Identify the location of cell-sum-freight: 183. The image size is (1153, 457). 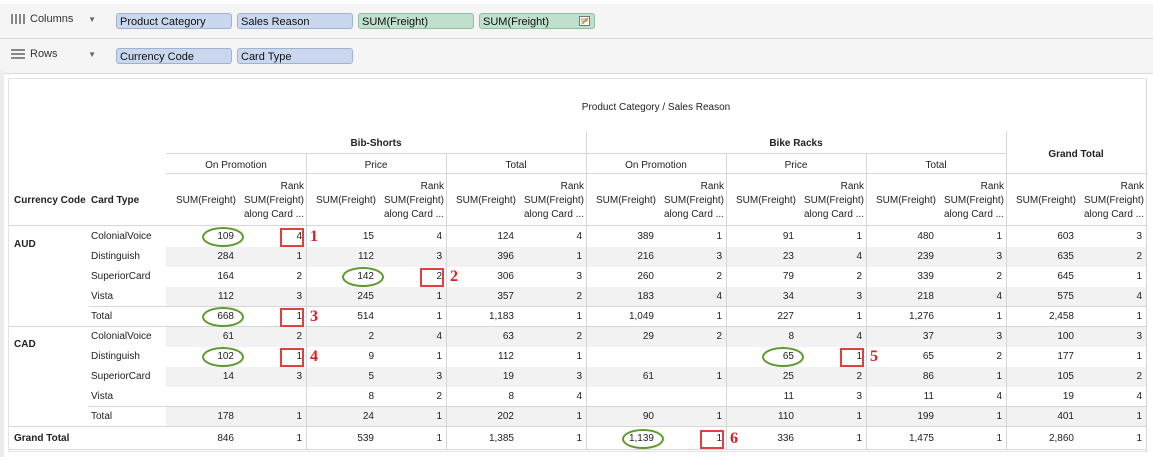
(645, 296).